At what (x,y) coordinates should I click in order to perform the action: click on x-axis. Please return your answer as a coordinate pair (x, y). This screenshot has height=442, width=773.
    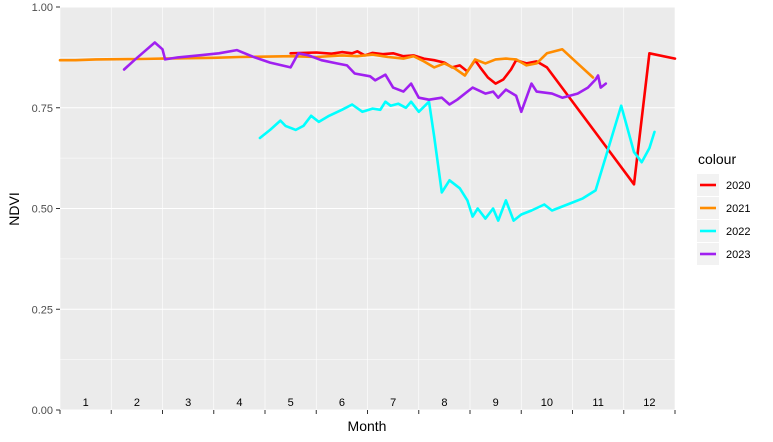
    Looking at the image, I should click on (367, 412).